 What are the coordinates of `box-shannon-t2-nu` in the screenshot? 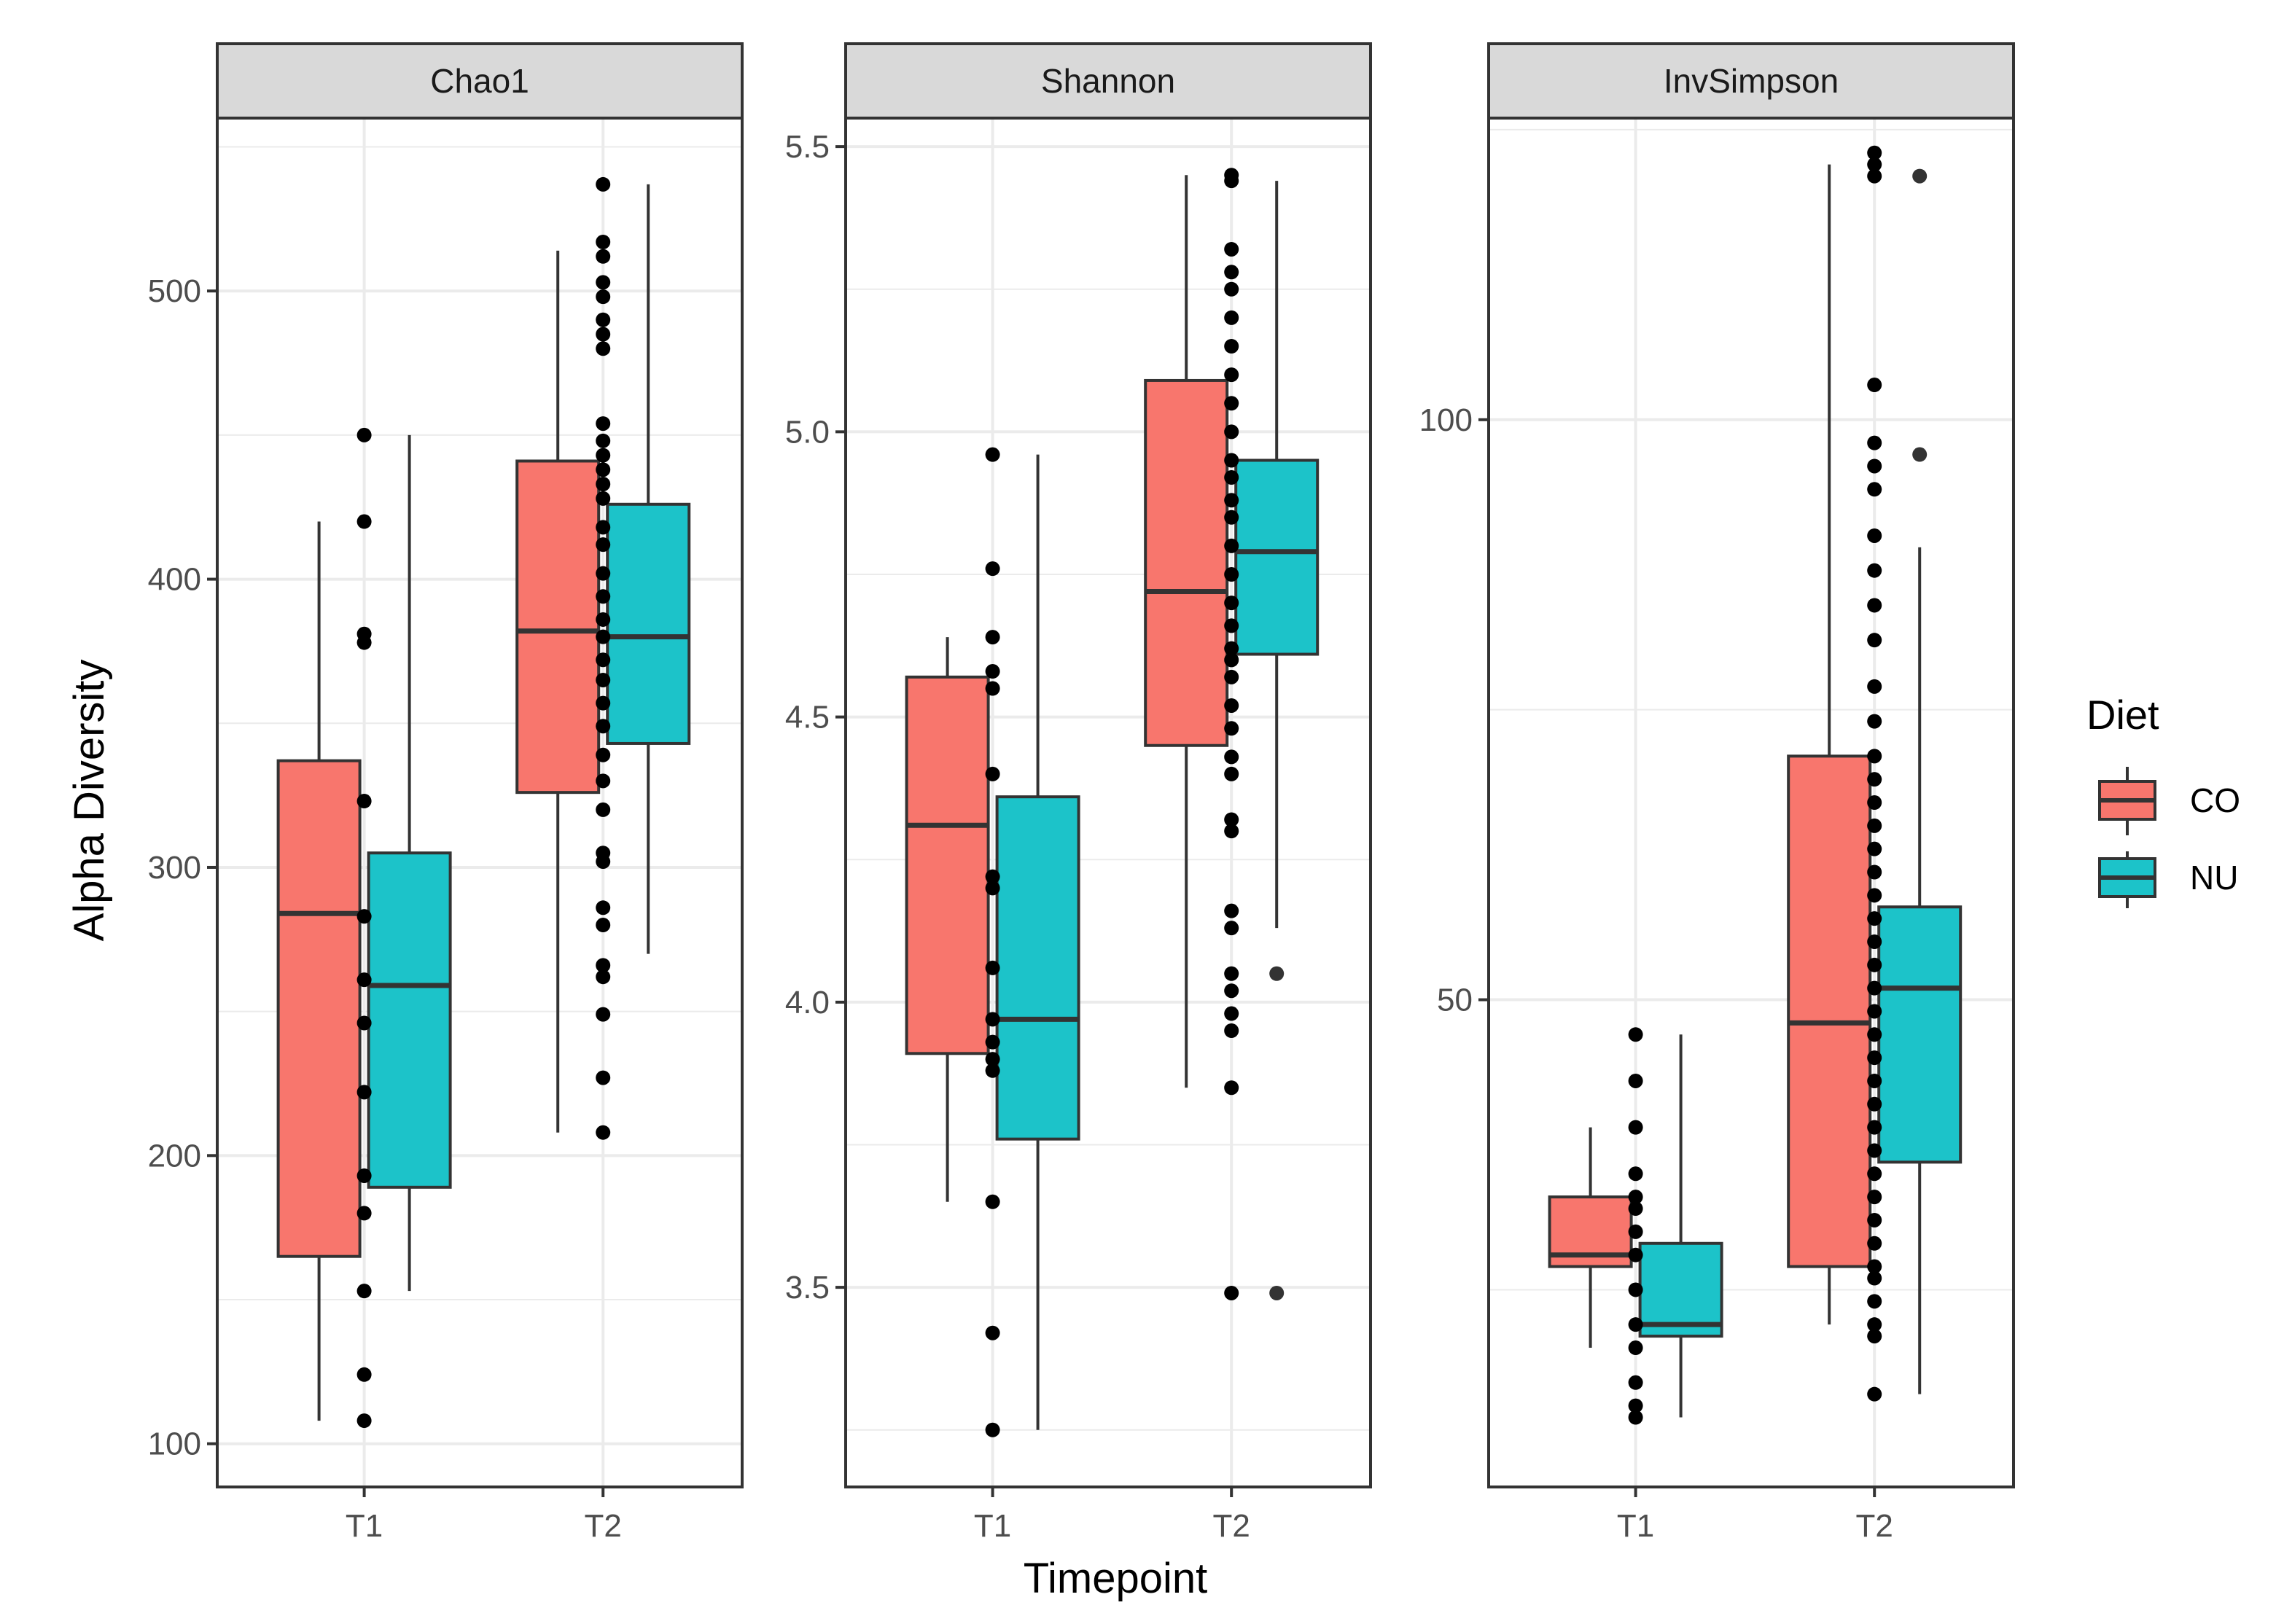 It's located at (1277, 555).